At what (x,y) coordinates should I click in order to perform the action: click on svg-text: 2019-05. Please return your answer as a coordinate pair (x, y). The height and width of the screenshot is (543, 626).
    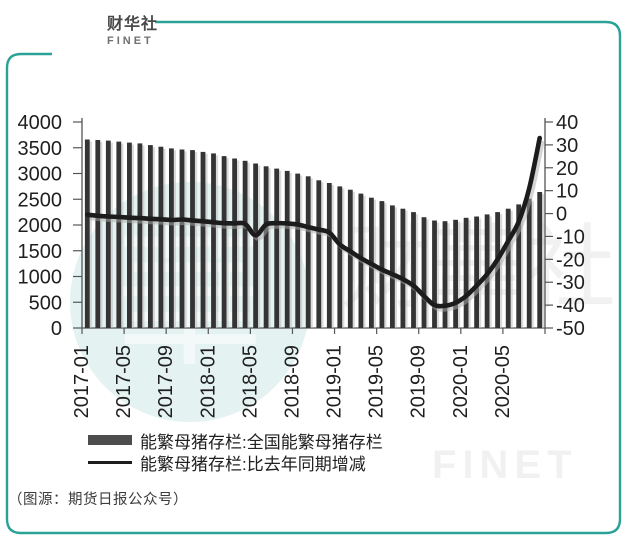
    Looking at the image, I should click on (377, 381).